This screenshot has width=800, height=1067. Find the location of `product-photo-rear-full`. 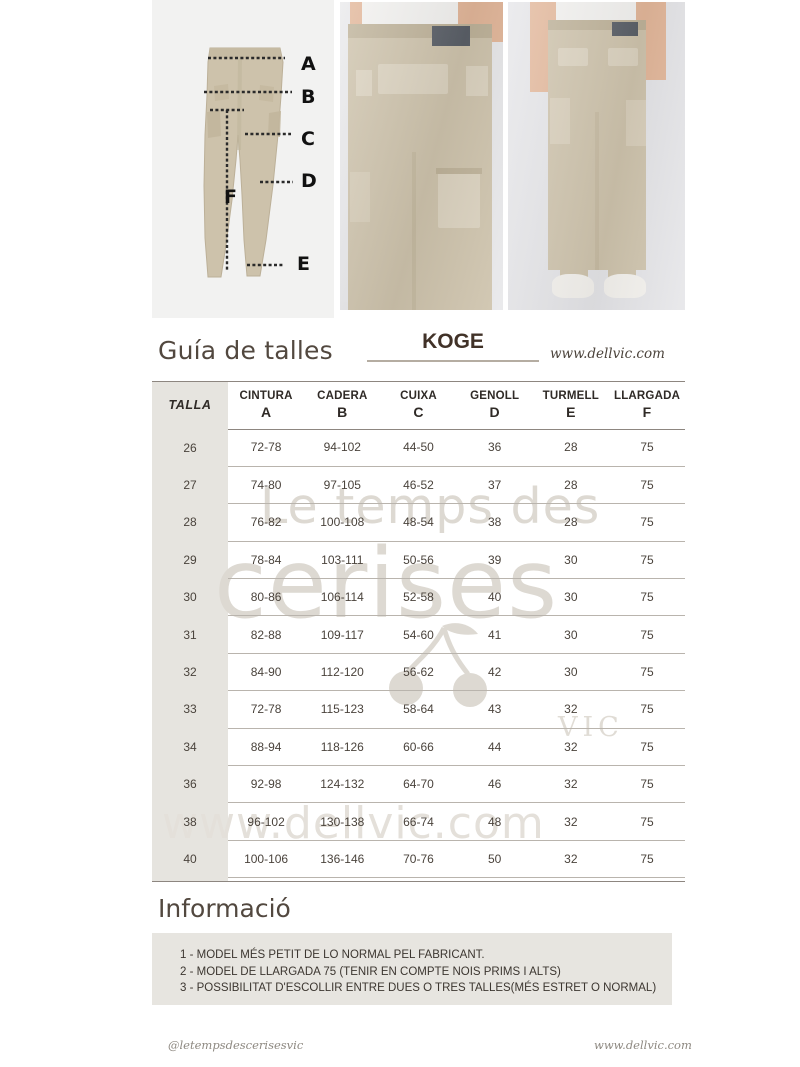

product-photo-rear-full is located at coordinates (596, 156).